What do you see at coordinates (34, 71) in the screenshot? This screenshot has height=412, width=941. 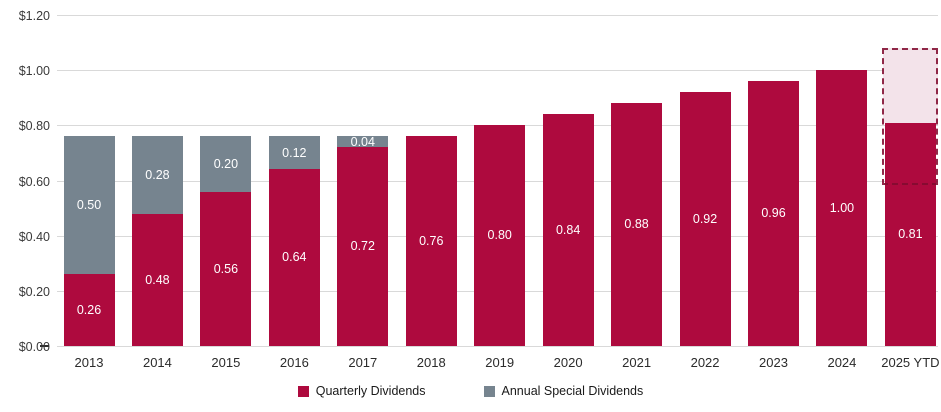 I see `y-axis-tick-label: $1.00` at bounding box center [34, 71].